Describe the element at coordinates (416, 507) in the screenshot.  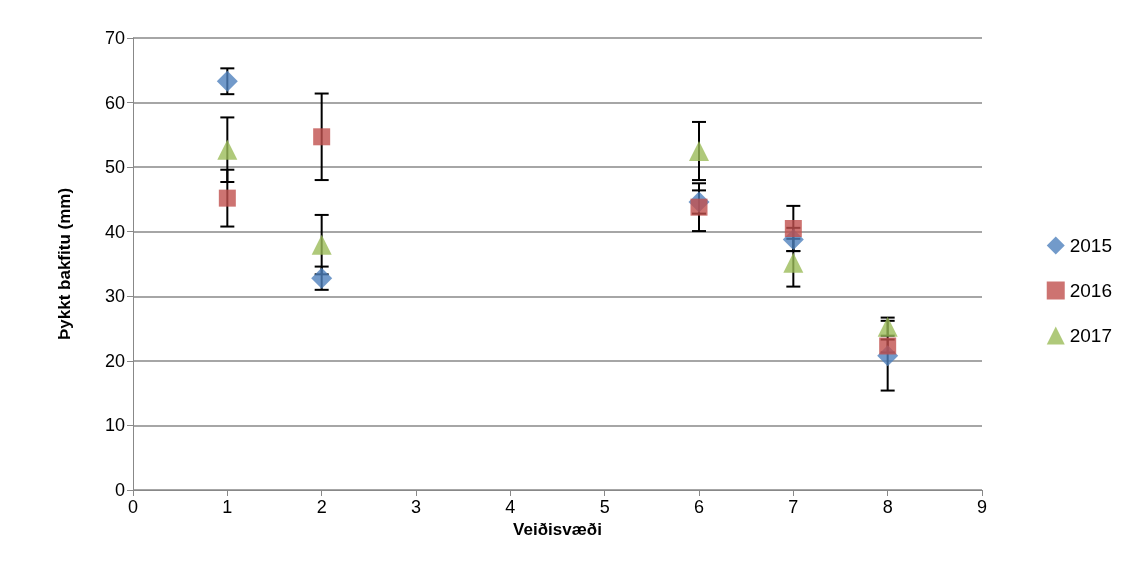
I see `x-tick-label: 3` at that location.